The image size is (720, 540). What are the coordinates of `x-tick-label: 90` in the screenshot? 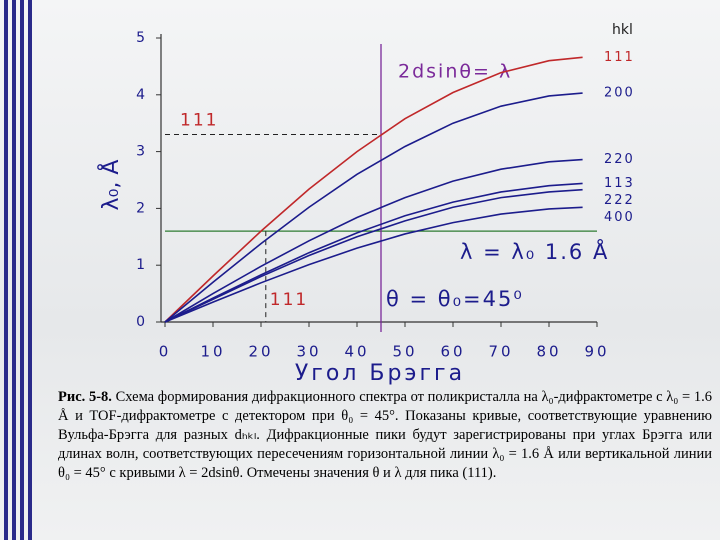 It's located at (596, 352).